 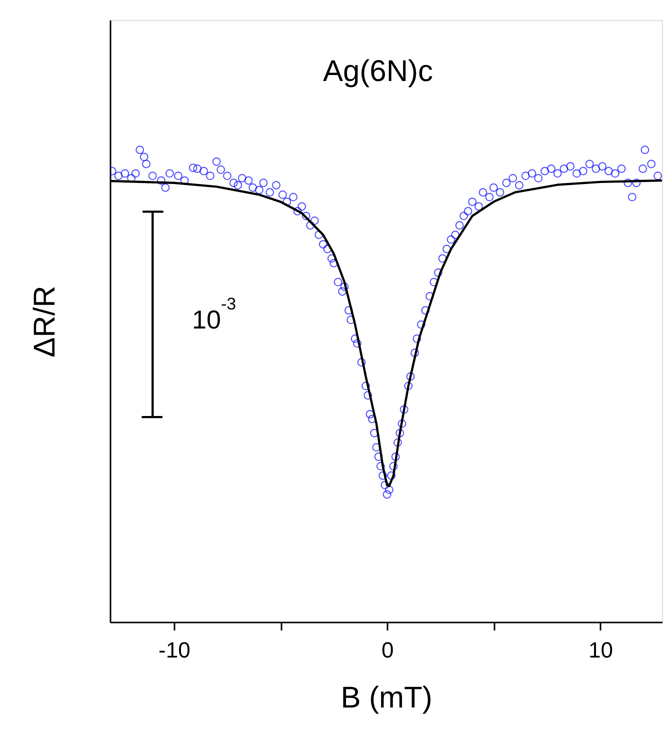 I want to click on x-tick-label: 10, so click(x=600, y=650).